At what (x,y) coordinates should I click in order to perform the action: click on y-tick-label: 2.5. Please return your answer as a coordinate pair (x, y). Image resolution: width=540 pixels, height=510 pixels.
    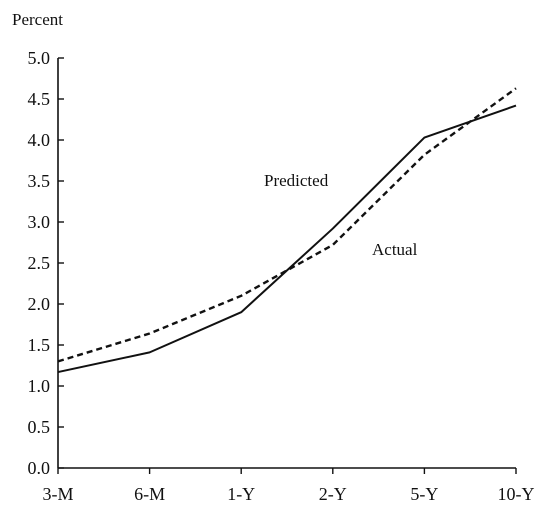
    Looking at the image, I should click on (39, 263).